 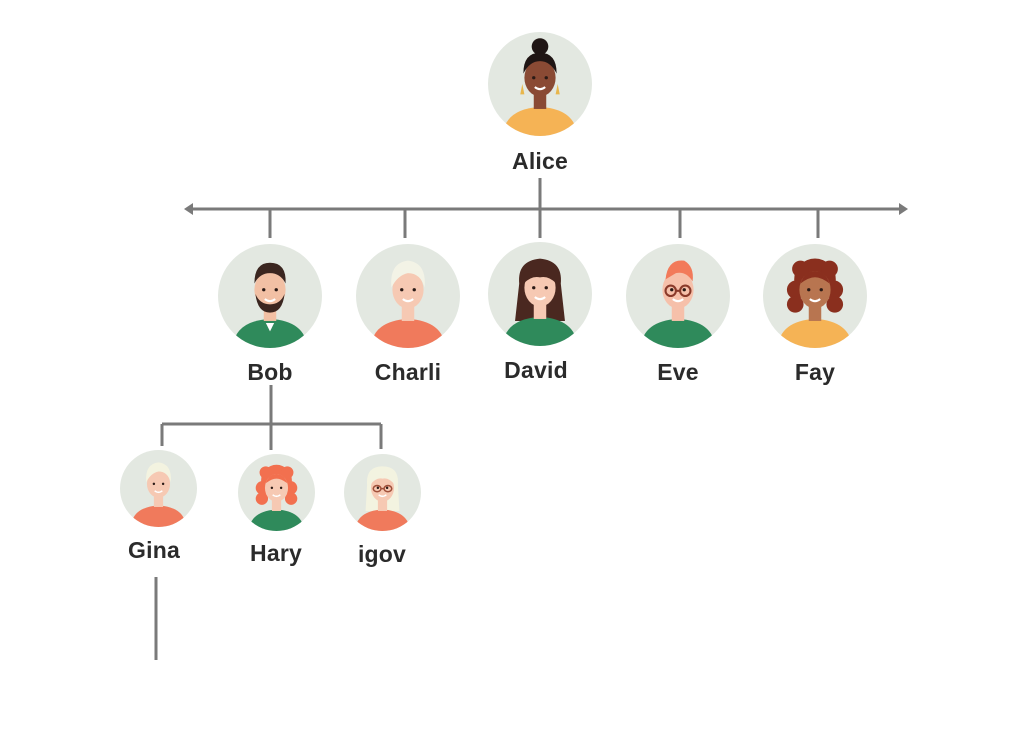 I want to click on person-name: igov, so click(x=382, y=554).